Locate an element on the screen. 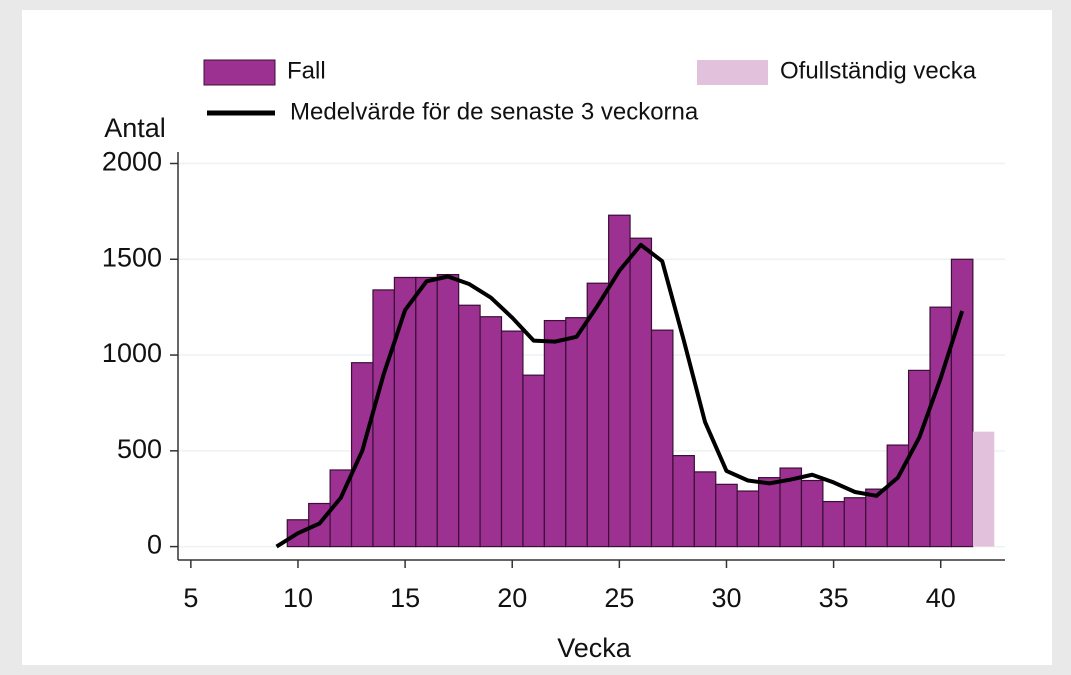 The height and width of the screenshot is (675, 1071). x-tick-label: 15 is located at coordinates (405, 598).